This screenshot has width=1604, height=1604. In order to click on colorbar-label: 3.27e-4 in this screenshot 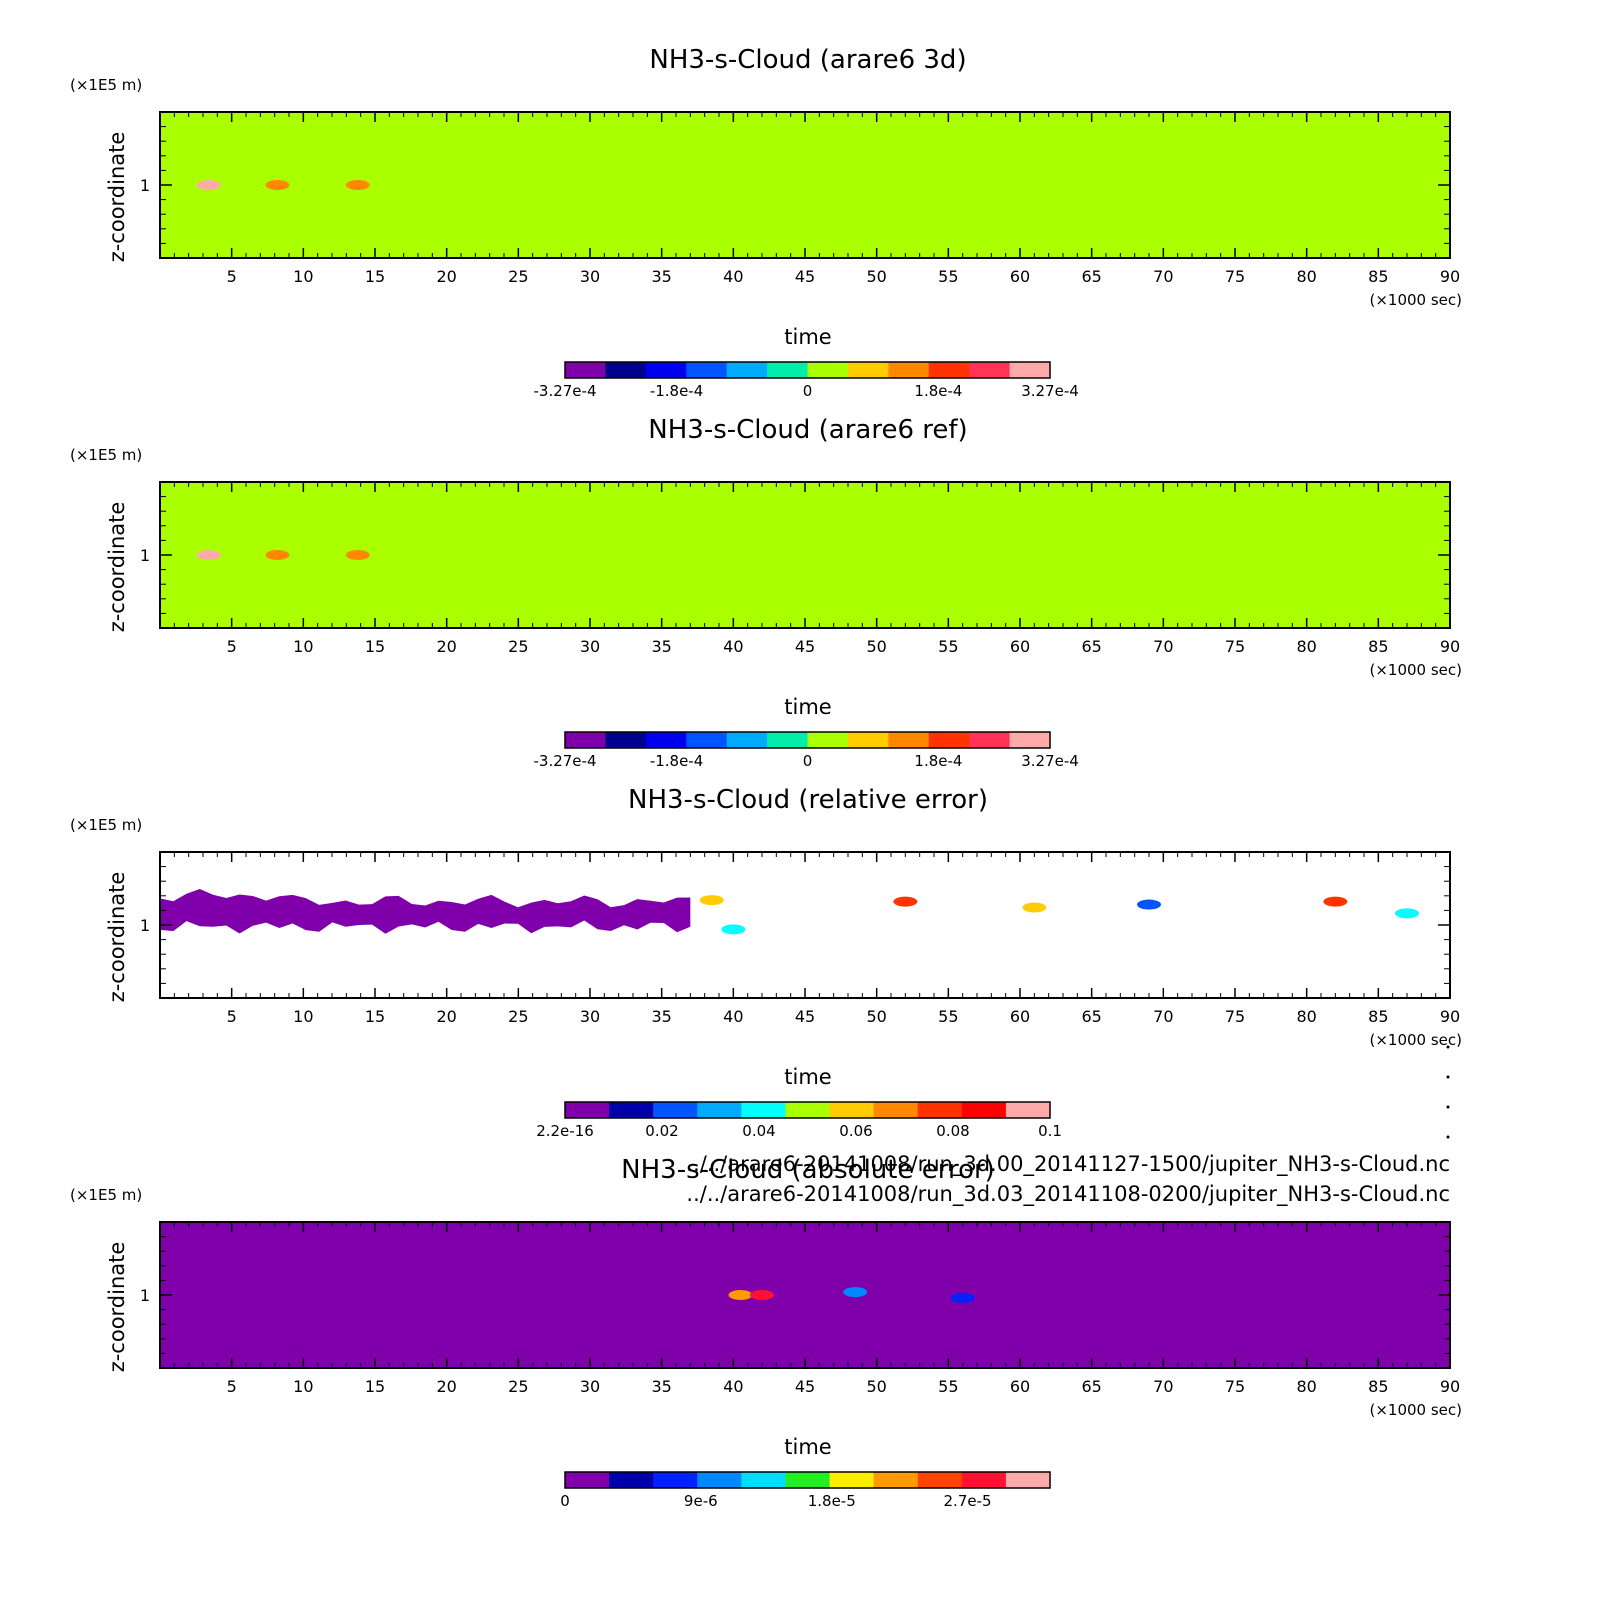, I will do `click(1050, 761)`.